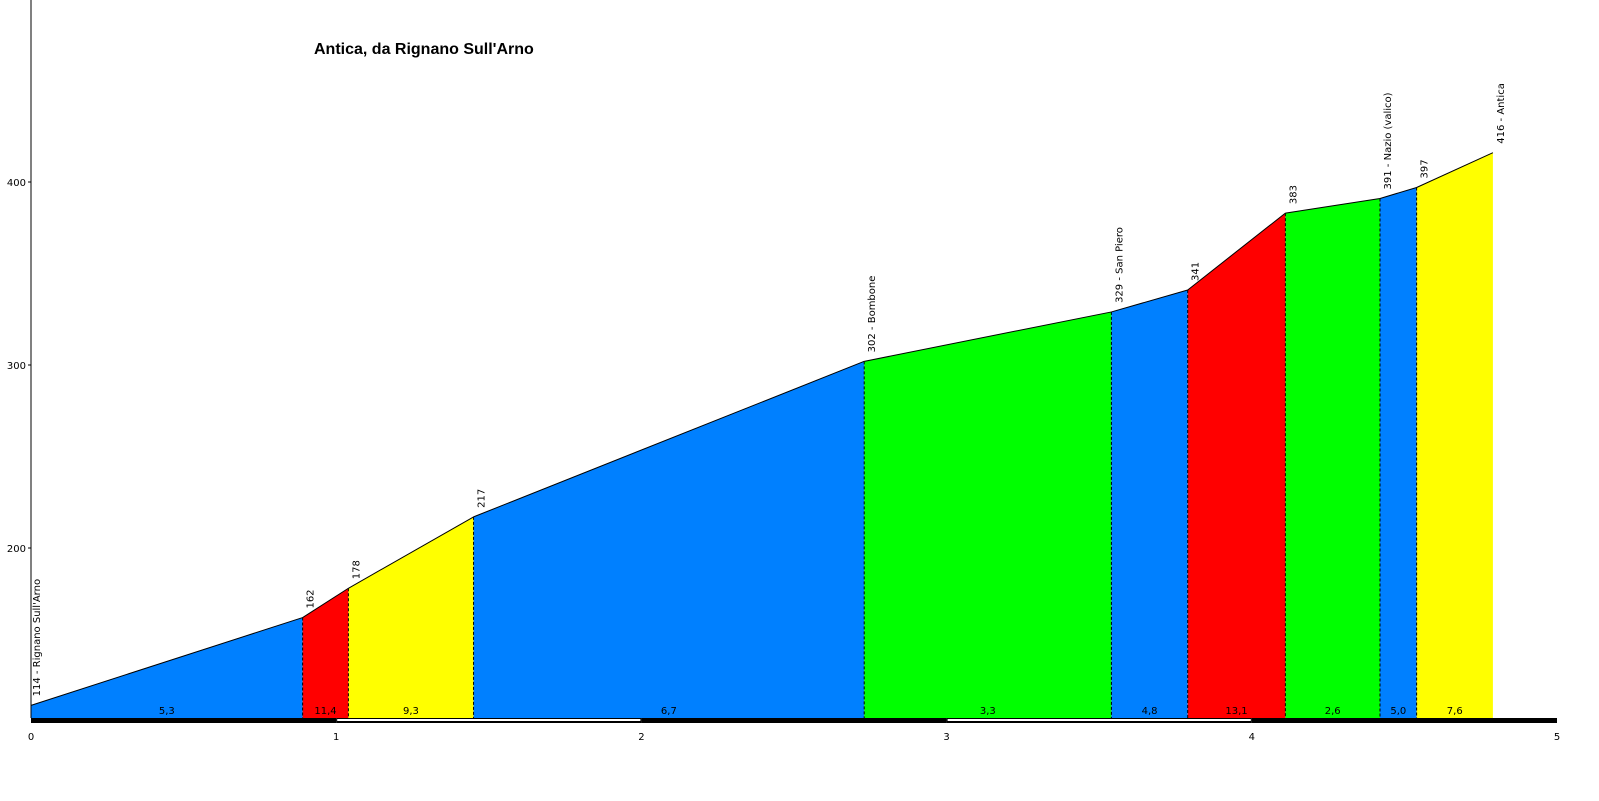  What do you see at coordinates (1333, 711) in the screenshot?
I see `gradient-label: 2,6` at bounding box center [1333, 711].